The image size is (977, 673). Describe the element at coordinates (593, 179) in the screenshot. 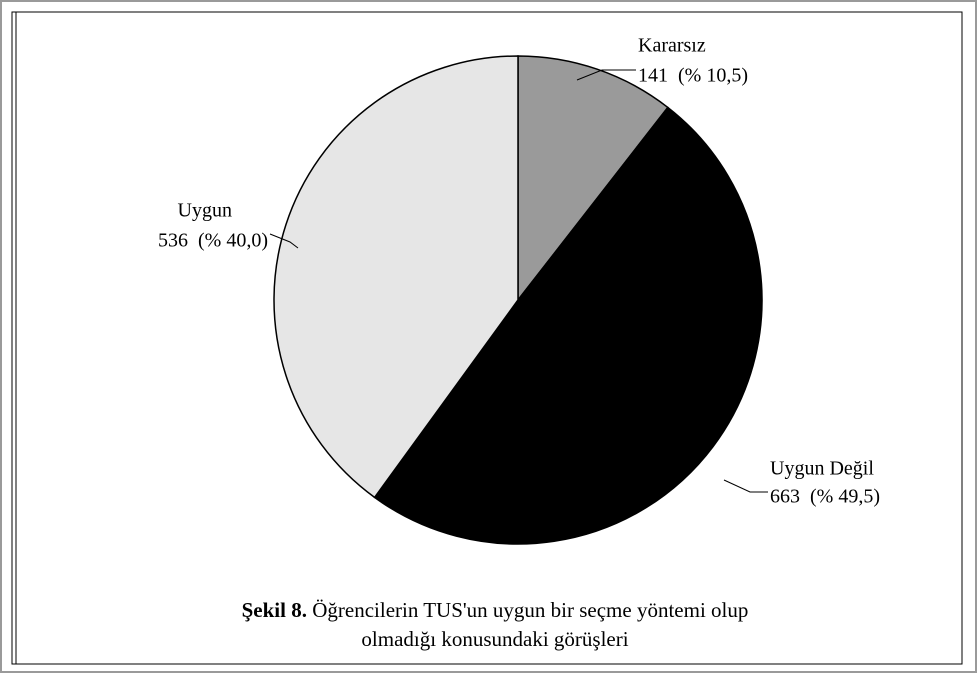

I see `pie-slice` at that location.